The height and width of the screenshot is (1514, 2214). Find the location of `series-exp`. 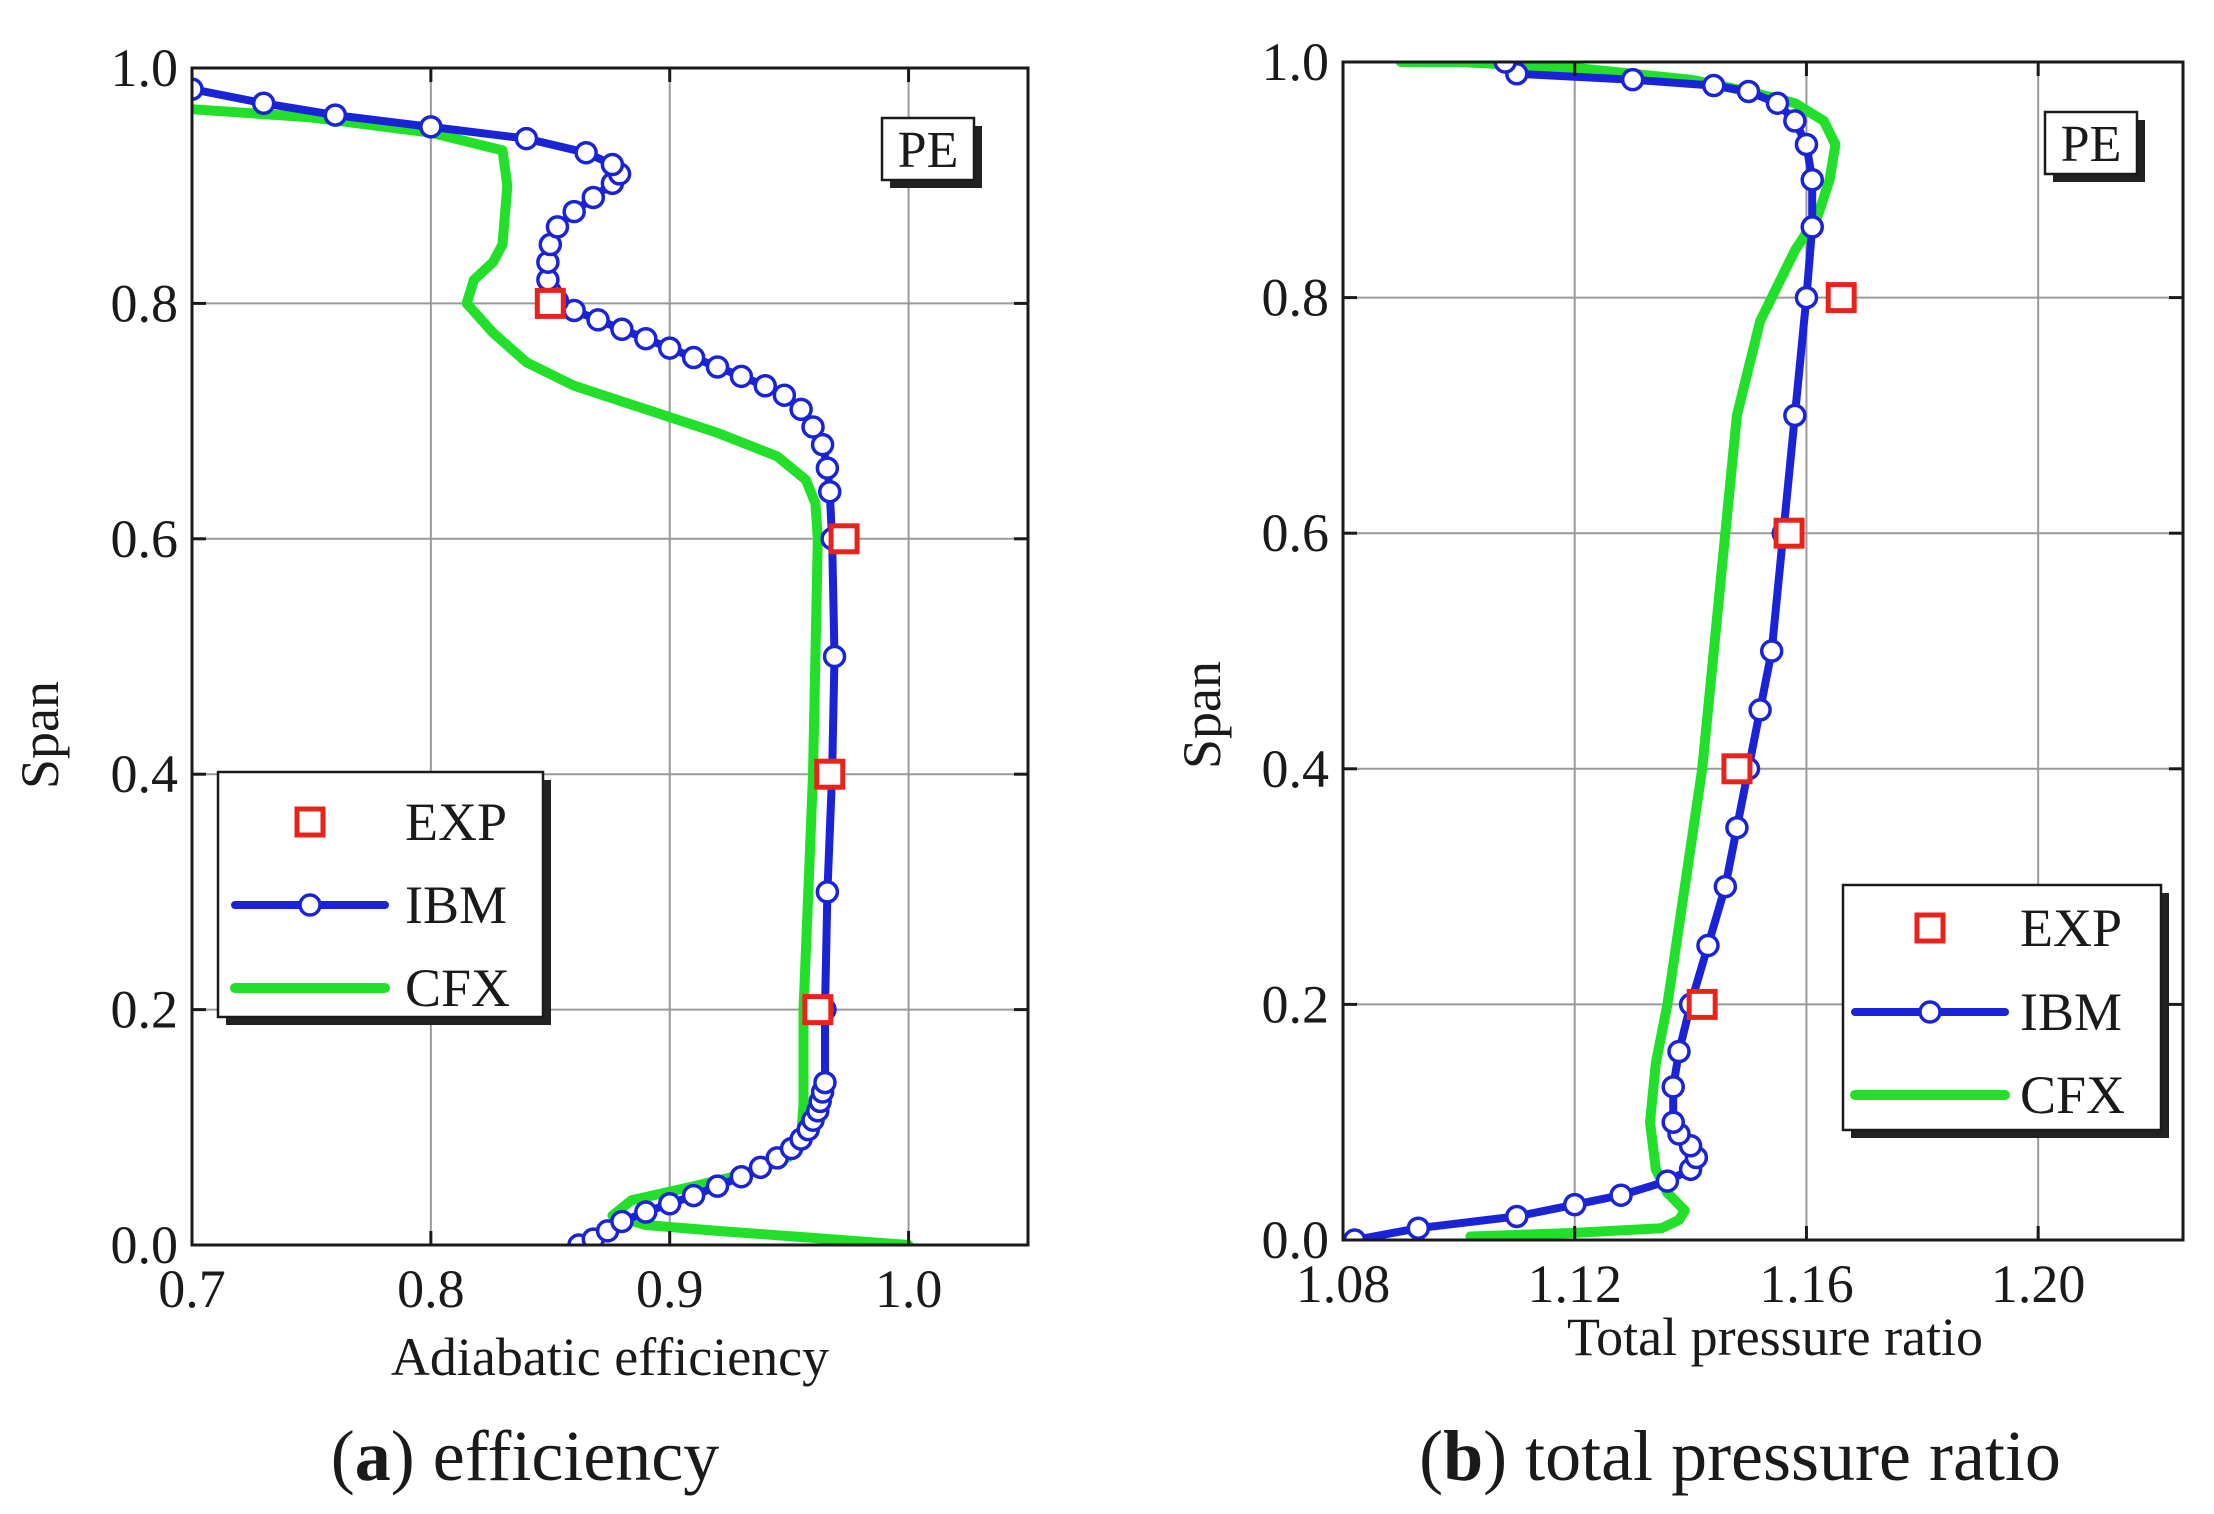

series-exp is located at coordinates (1771, 651).